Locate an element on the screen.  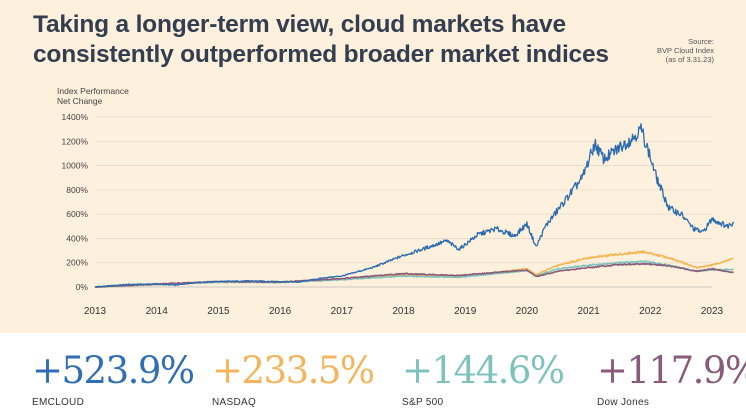
source-line-2: BVP Cloud Index is located at coordinates (685, 50).